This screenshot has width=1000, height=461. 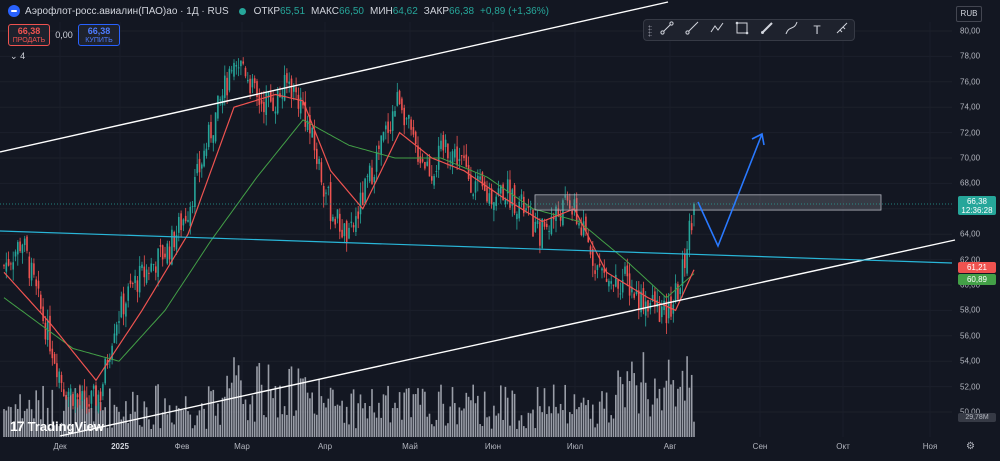 What do you see at coordinates (970, 387) in the screenshot?
I see `y-tick-label: 52,00` at bounding box center [970, 387].